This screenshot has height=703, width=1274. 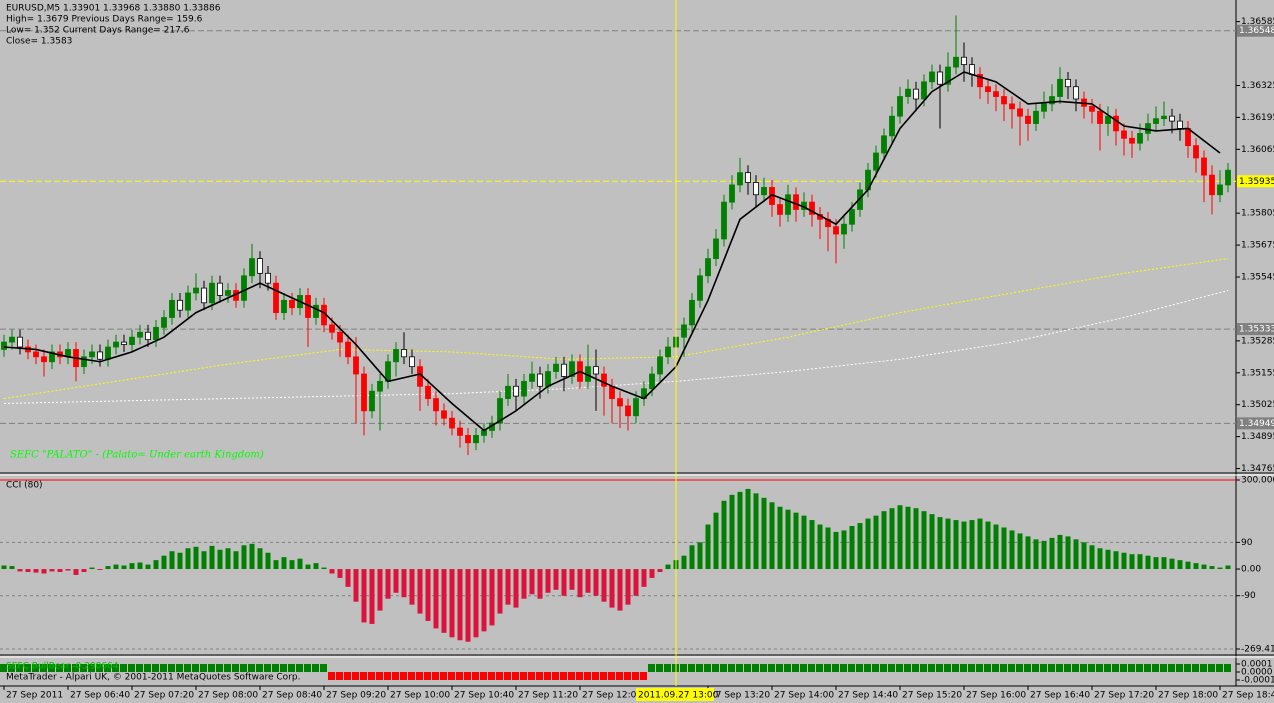 What do you see at coordinates (740, 696) in the screenshot?
I see `x-tick-label: 27 Sep 13:20` at bounding box center [740, 696].